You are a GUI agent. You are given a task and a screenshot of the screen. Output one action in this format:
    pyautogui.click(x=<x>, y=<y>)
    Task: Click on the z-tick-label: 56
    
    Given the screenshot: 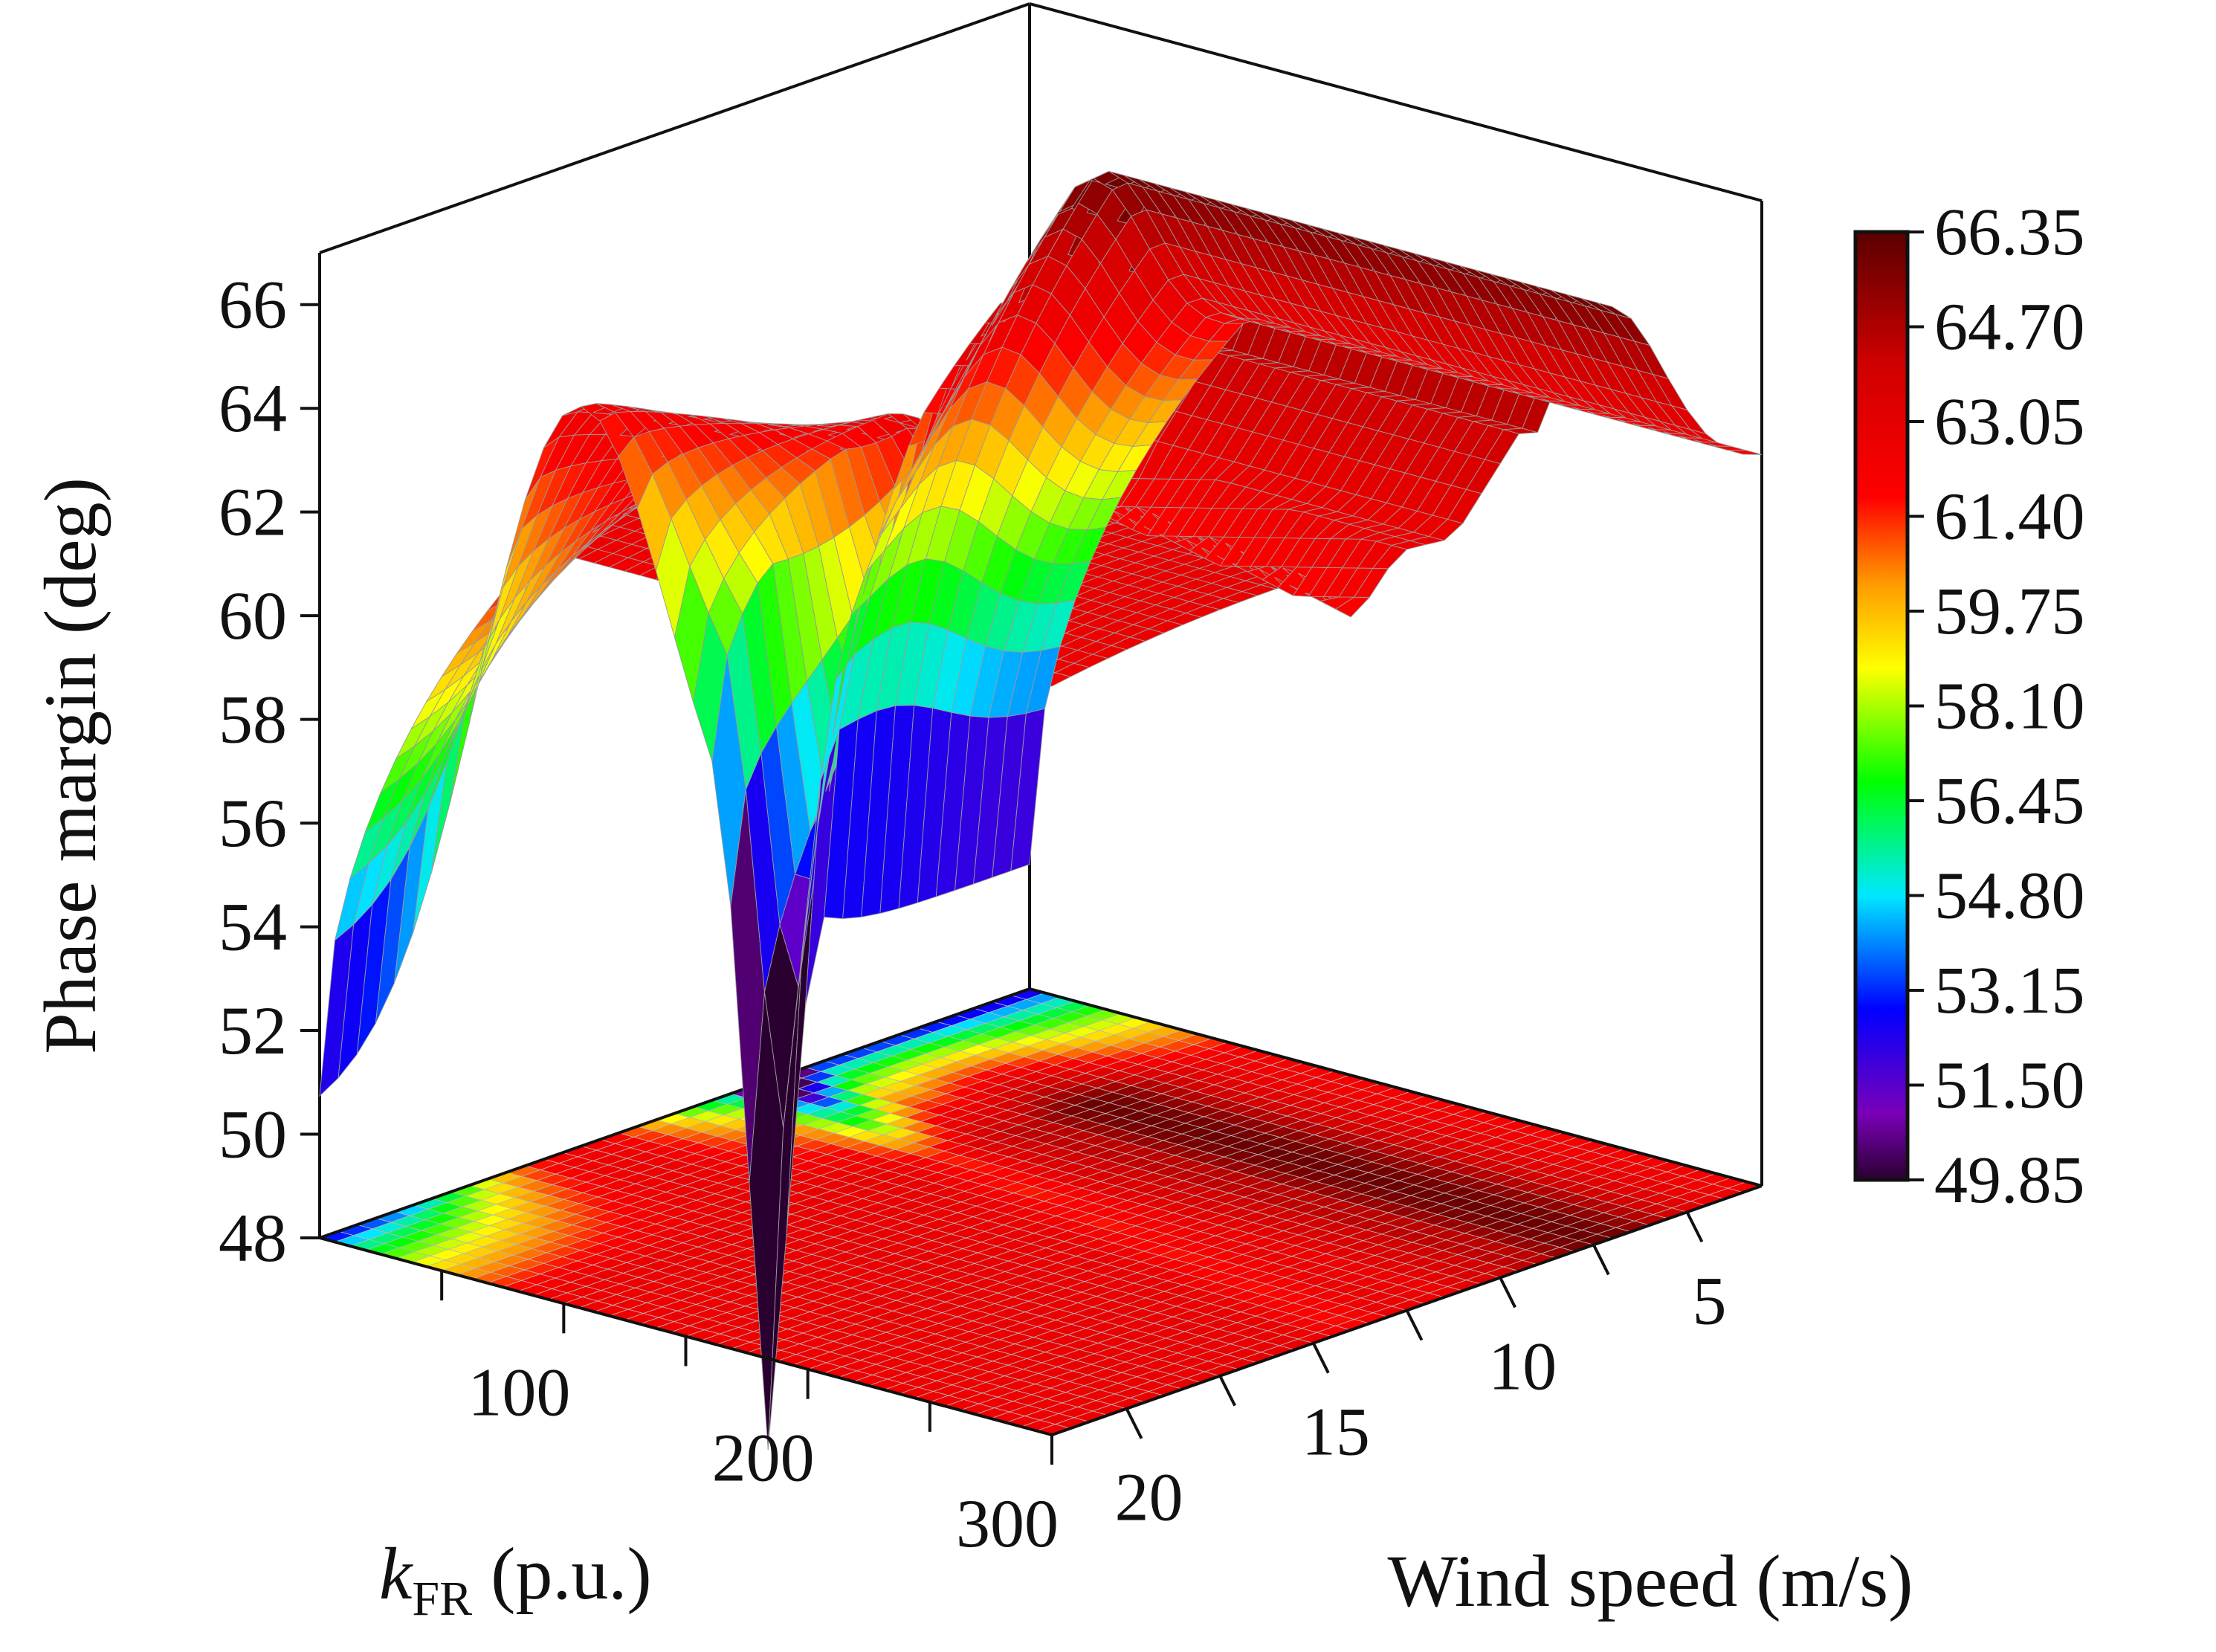 What is the action you would take?
    pyautogui.click(x=253, y=823)
    